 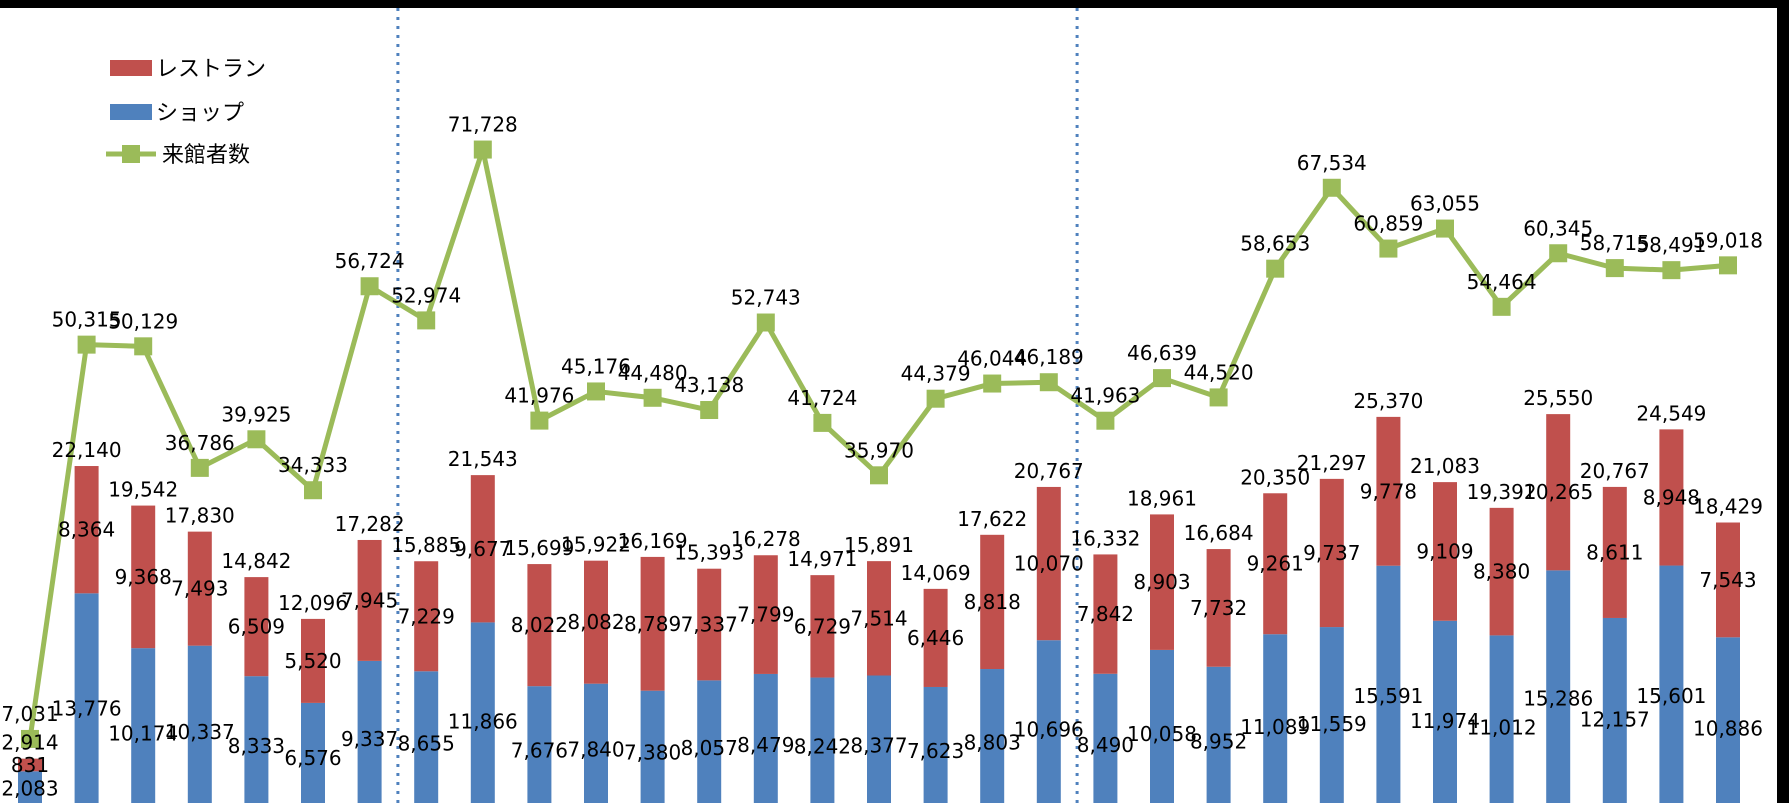 I want to click on shop-label: 8,655, so click(x=426, y=744).